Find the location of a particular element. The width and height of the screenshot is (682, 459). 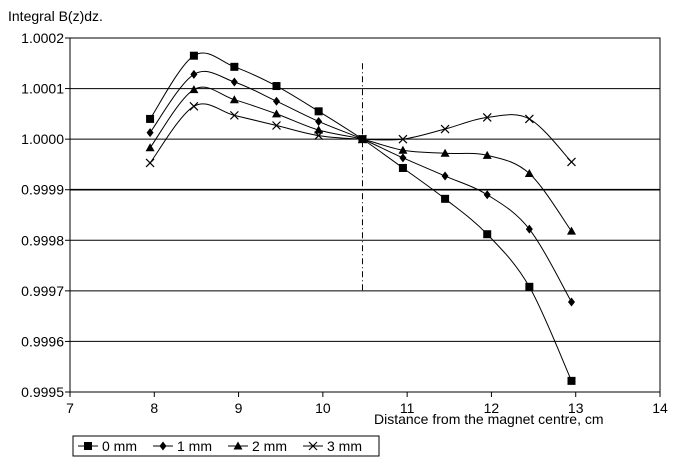

legend-box is located at coordinates (226, 446).